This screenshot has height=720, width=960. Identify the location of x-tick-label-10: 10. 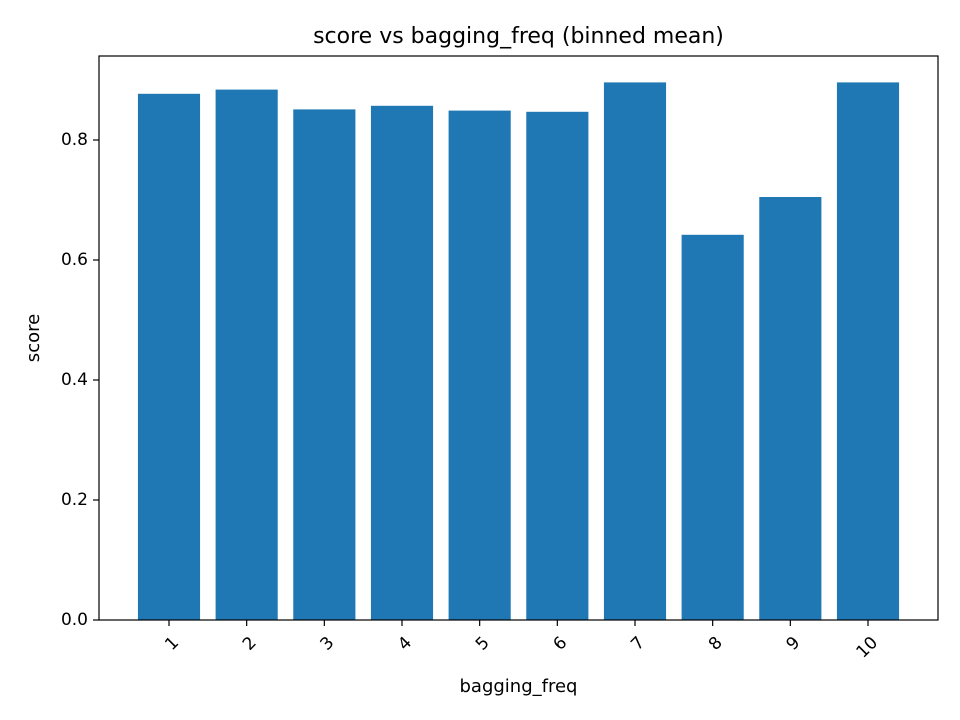
(867, 647).